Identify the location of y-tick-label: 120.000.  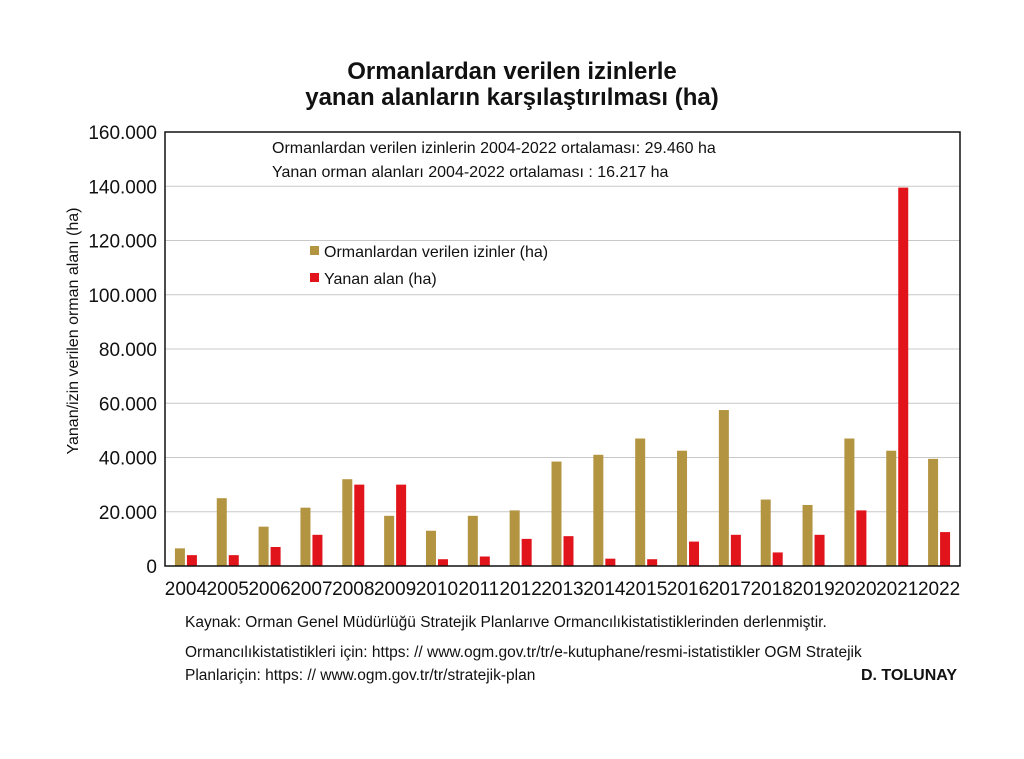
(122, 242).